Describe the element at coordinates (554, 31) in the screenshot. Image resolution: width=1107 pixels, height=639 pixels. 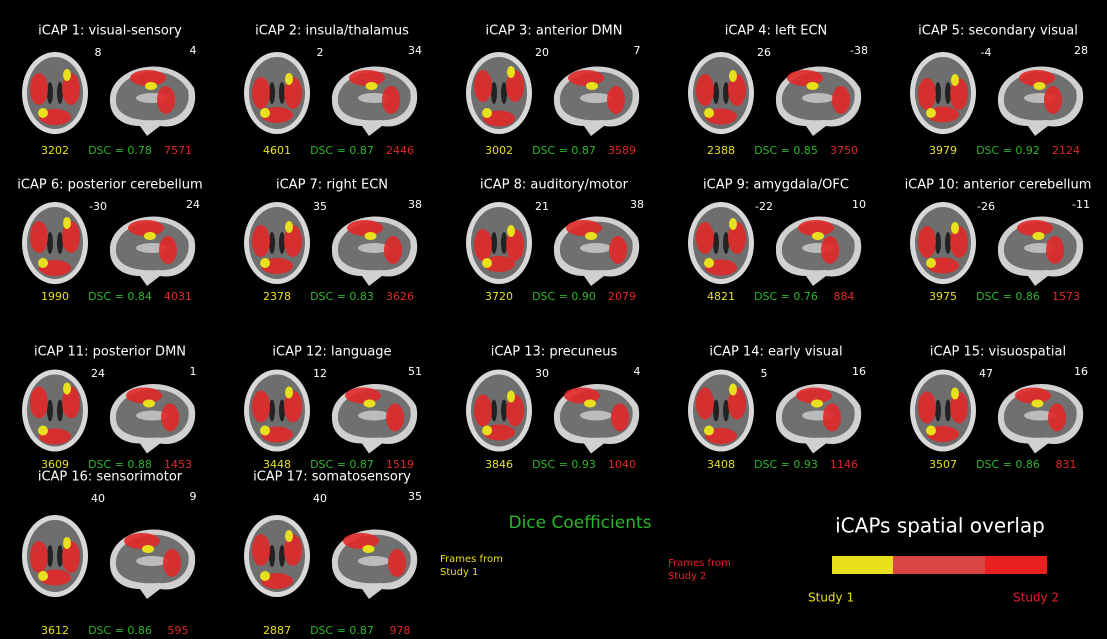
I see `panel-title: iCAP 3: anterior DMN` at that location.